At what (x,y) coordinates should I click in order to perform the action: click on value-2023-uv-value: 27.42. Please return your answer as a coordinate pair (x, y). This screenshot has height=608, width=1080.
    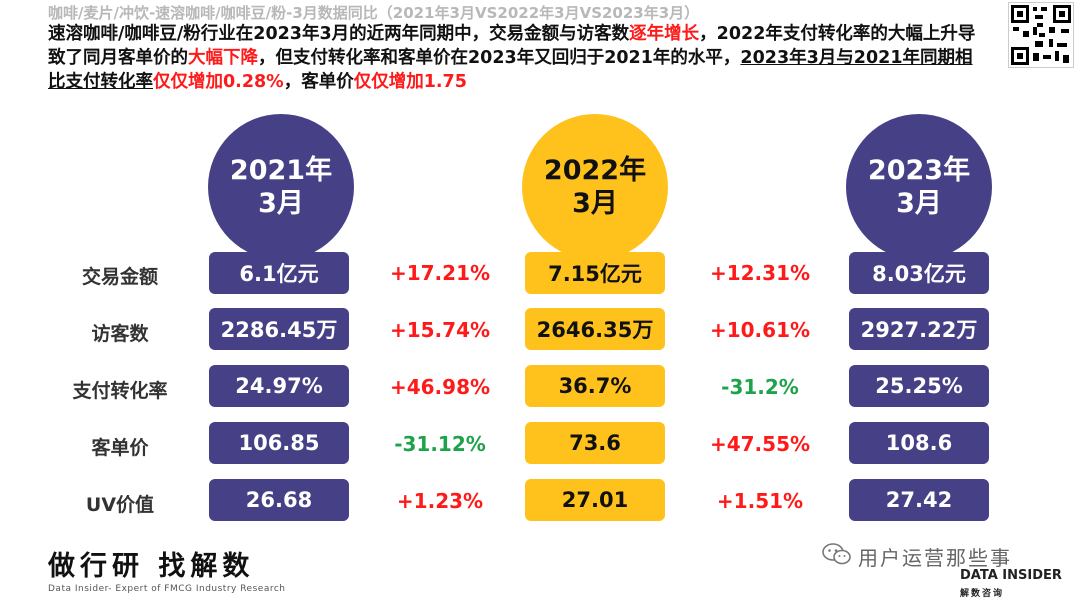
    Looking at the image, I should click on (919, 500).